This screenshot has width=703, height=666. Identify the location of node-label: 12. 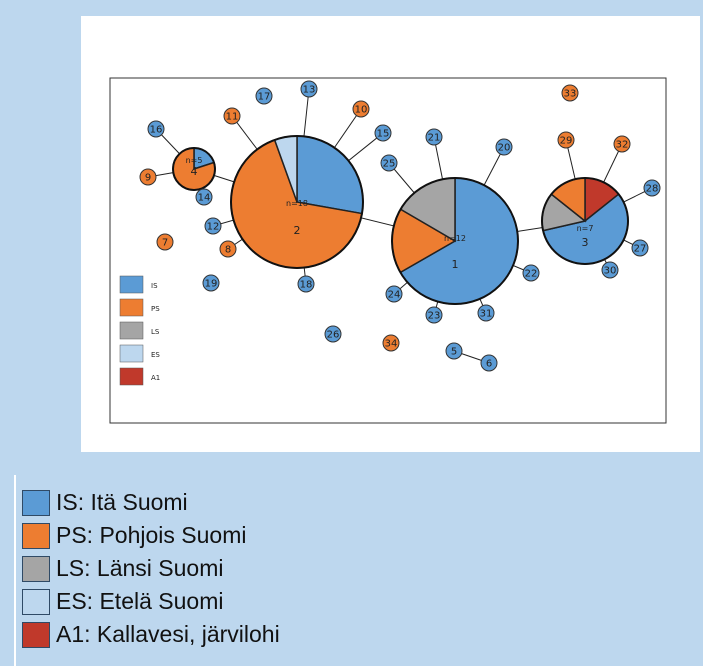
(213, 227).